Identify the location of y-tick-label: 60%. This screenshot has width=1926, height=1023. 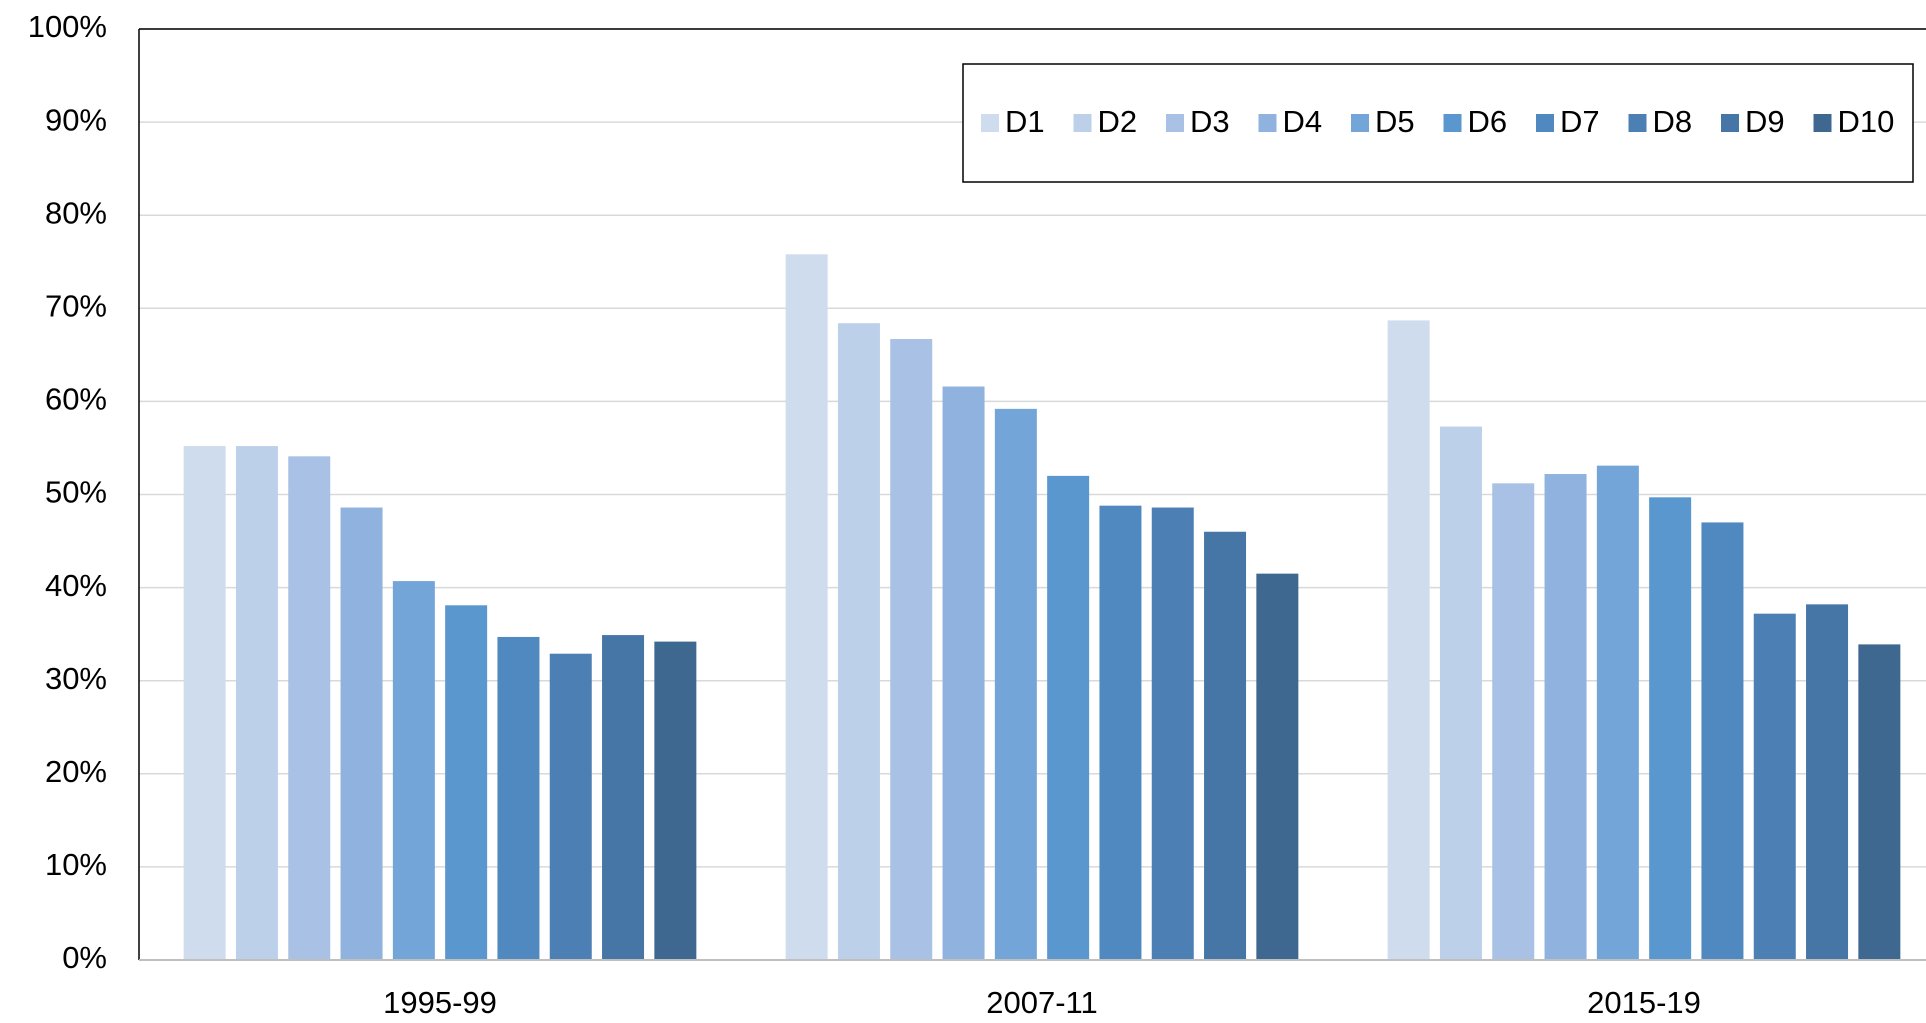
(76, 399).